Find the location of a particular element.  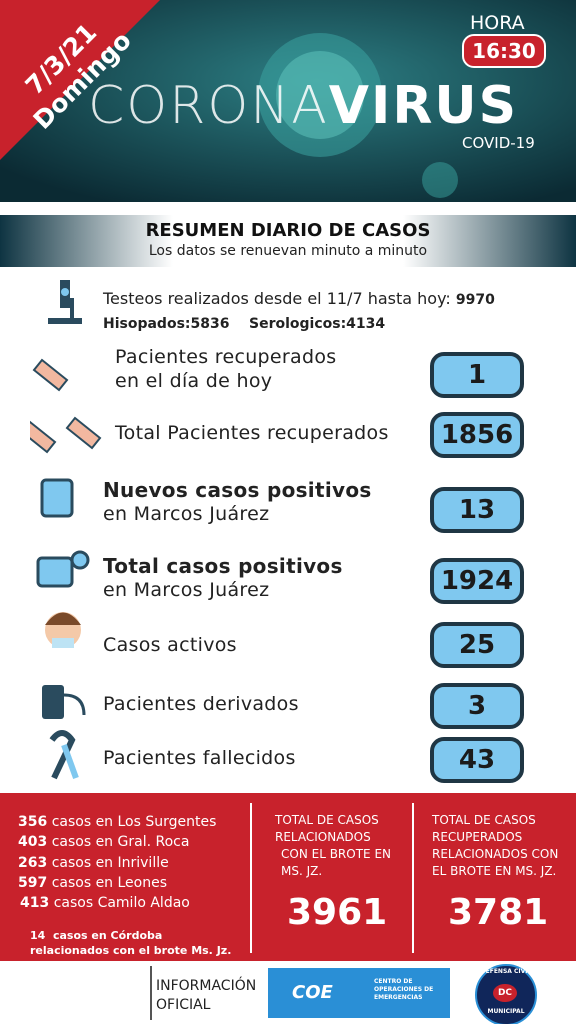

locality-text: casos en Leones is located at coordinates (109, 882).